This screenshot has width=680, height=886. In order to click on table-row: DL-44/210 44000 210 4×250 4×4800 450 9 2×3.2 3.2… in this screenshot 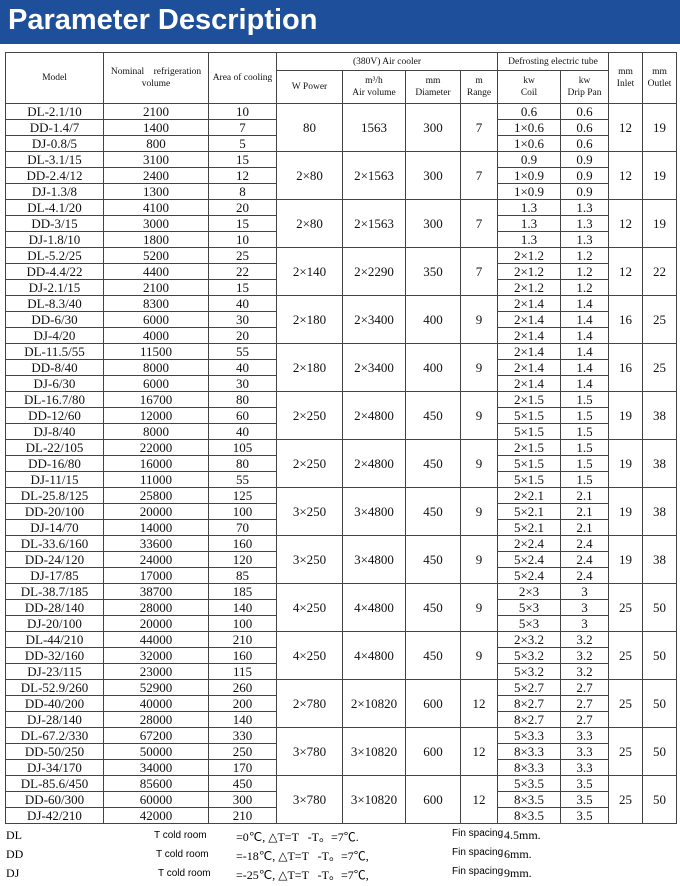, I will do `click(341, 655)`.